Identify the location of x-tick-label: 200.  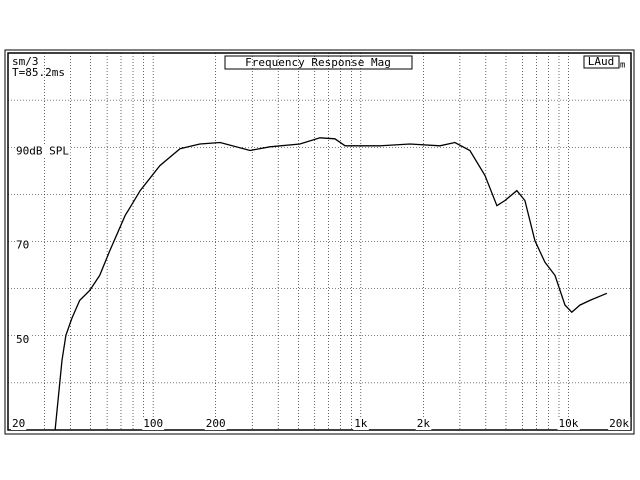
(216, 423).